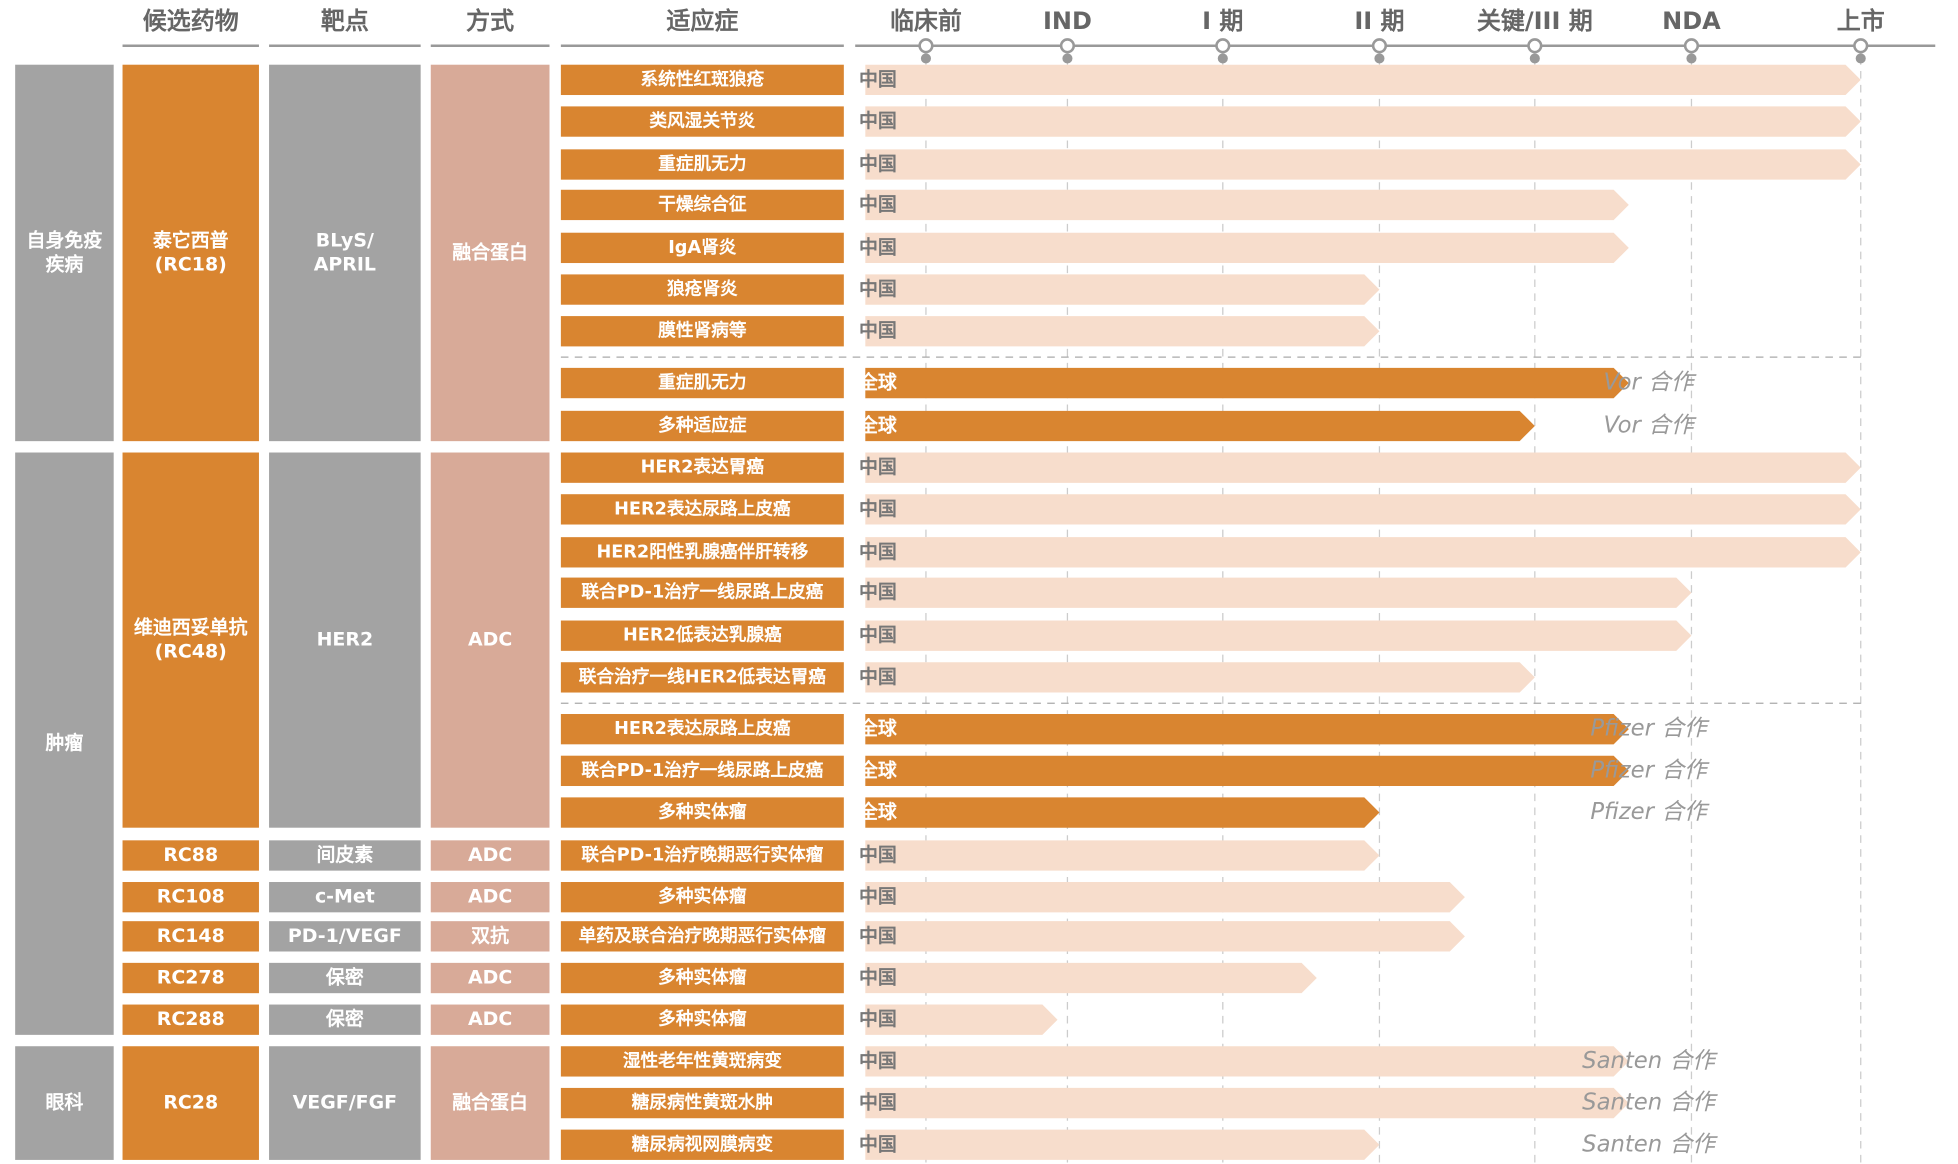 Image resolution: width=1958 pixels, height=1164 pixels. What do you see at coordinates (190, 239) in the screenshot?
I see `drug-cell-text: 泰它西普` at bounding box center [190, 239].